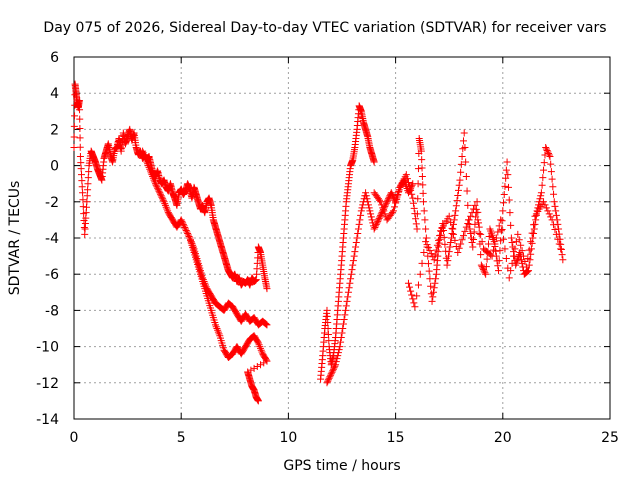 Image resolution: width=640 pixels, height=480 pixels. What do you see at coordinates (54, 94) in the screenshot?
I see `y-tick-label: 4` at bounding box center [54, 94].